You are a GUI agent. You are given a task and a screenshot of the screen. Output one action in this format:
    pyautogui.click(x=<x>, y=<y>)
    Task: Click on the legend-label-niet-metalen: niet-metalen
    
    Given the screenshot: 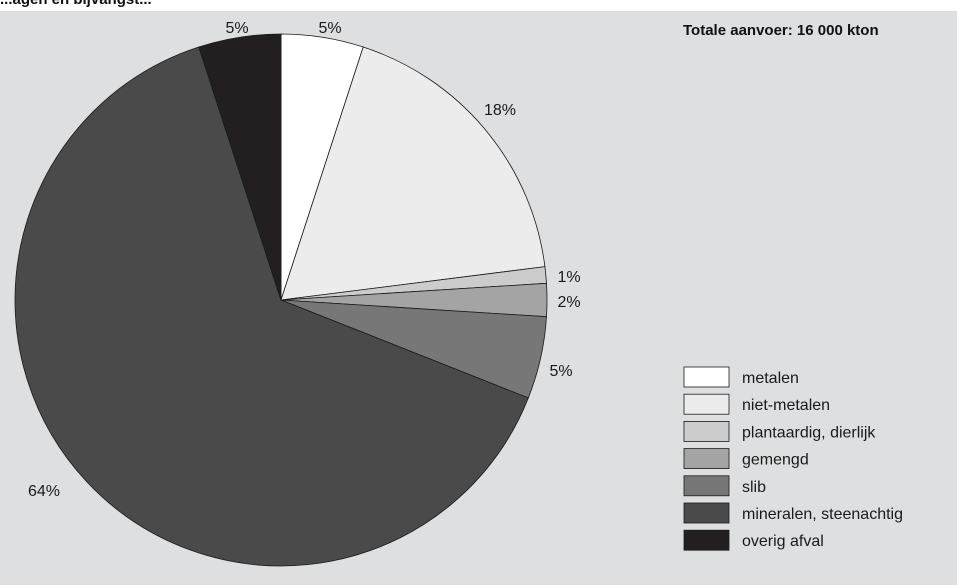 What is the action you would take?
    pyautogui.click(x=786, y=405)
    